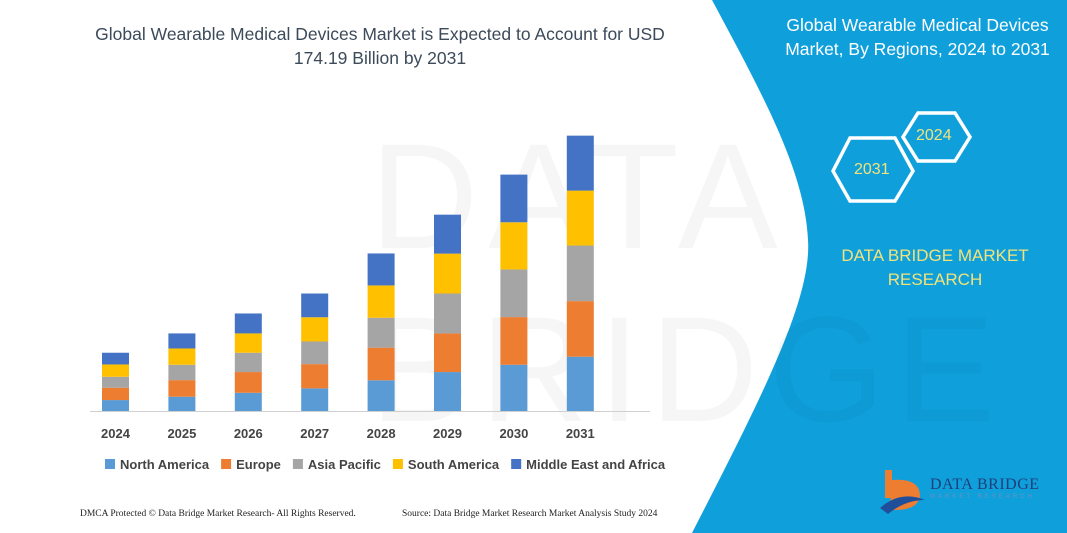  I want to click on bar-segment-2031-asia-pacific, so click(580, 273).